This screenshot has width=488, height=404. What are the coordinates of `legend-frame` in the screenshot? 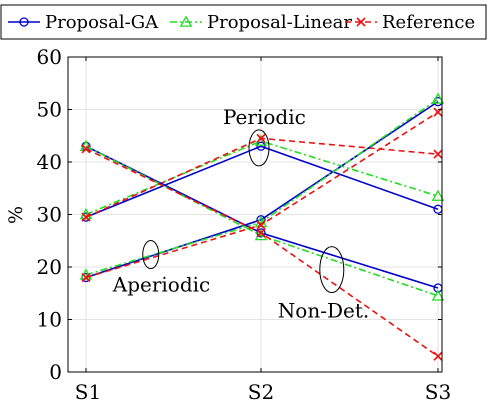 It's located at (243, 22).